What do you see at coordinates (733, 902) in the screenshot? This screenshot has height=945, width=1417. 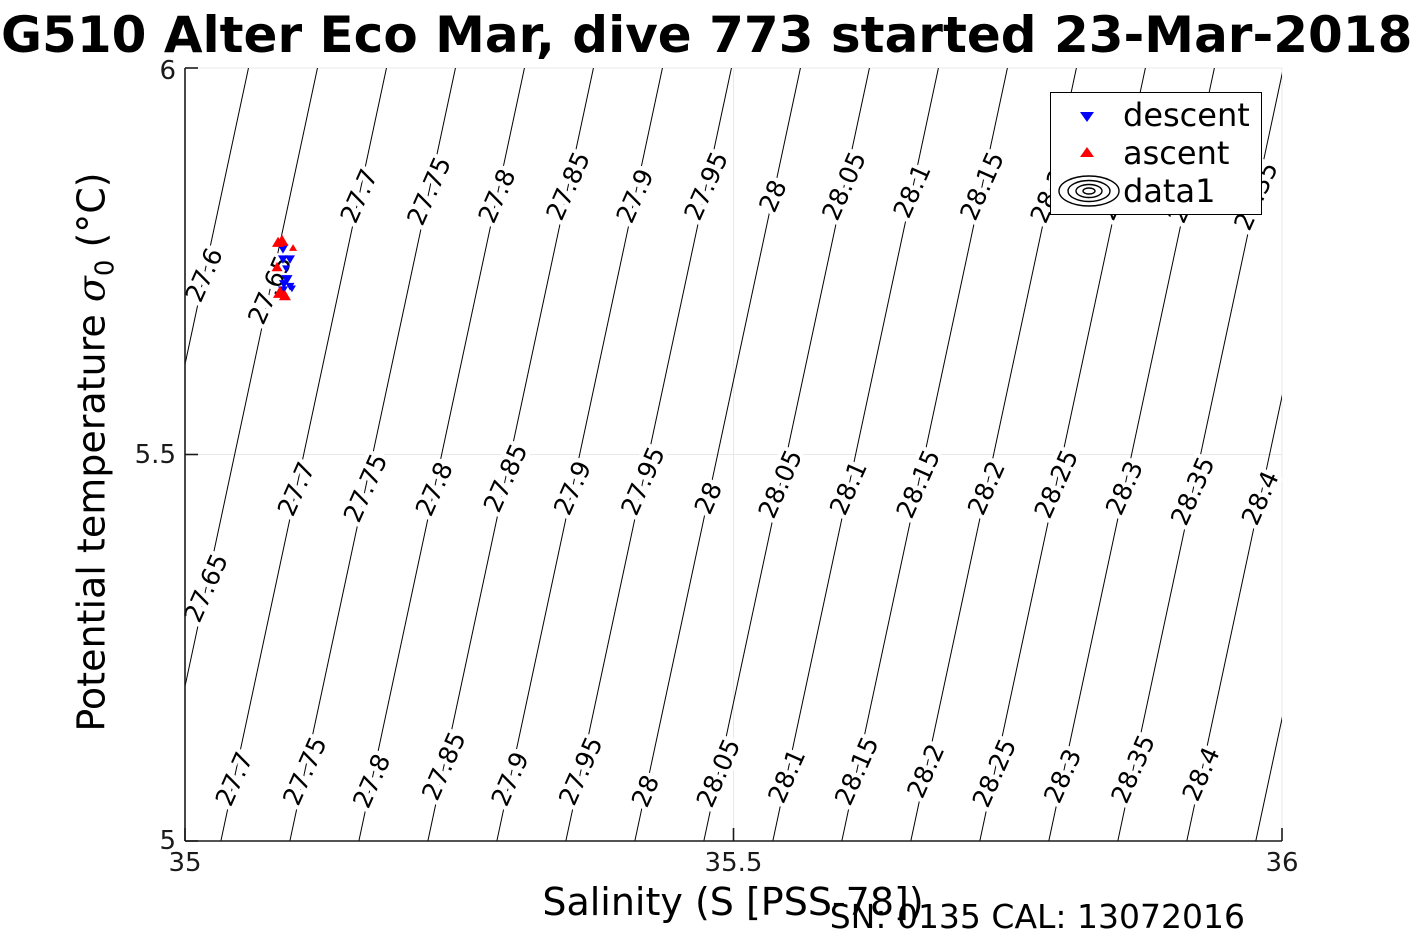 I see `x-axis-label: Salinity (S [PSS-78])` at bounding box center [733, 902].